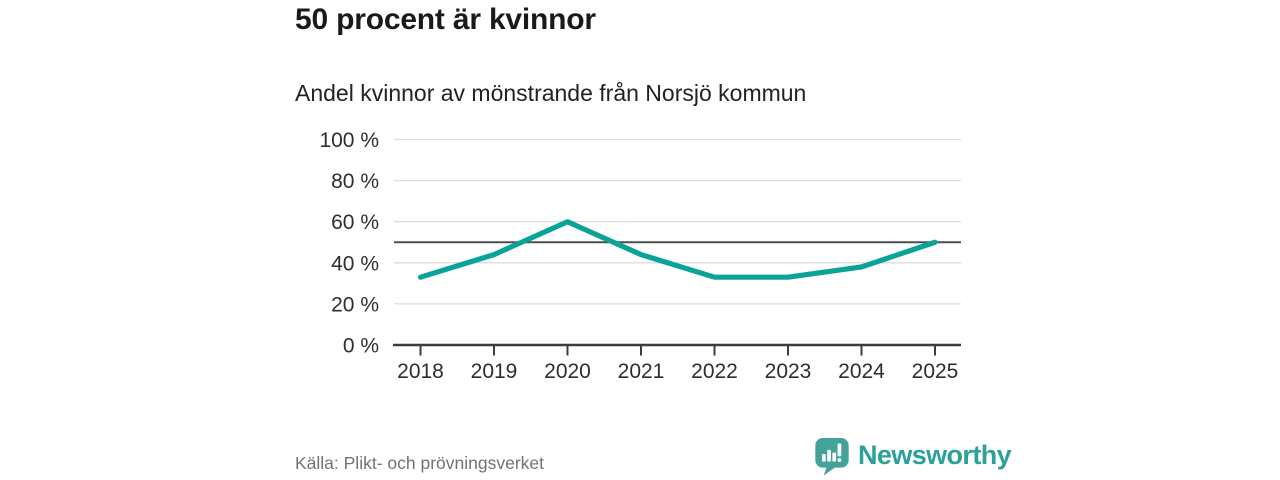 The width and height of the screenshot is (1280, 480). Describe the element at coordinates (355, 222) in the screenshot. I see `y-tick-label: 60 %` at that location.